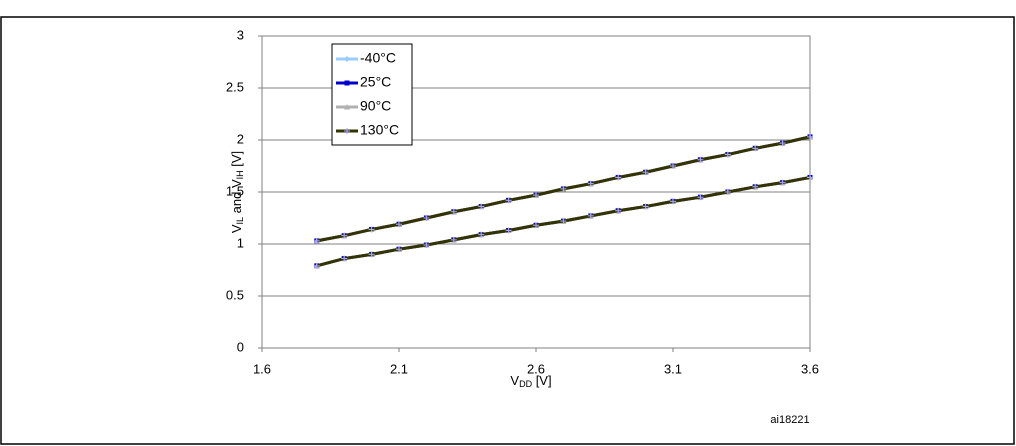 The width and height of the screenshot is (1016, 446). Describe the element at coordinates (236, 228) in the screenshot. I see `y-axis-label-part: V` at that location.